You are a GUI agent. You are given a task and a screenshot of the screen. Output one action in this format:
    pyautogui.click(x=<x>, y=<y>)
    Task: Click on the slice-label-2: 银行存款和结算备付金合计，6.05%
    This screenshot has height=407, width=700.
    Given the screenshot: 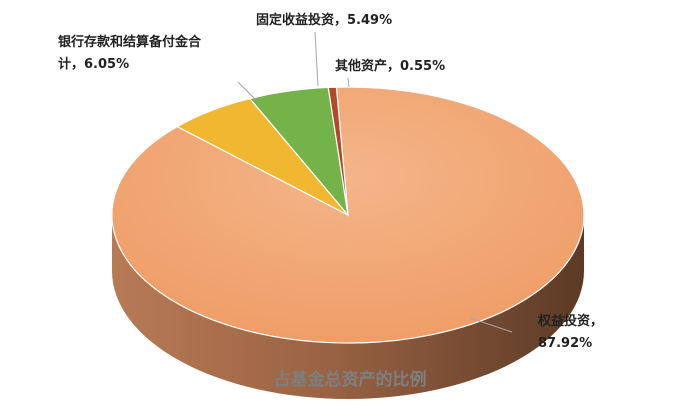 What is the action you would take?
    pyautogui.click(x=130, y=53)
    